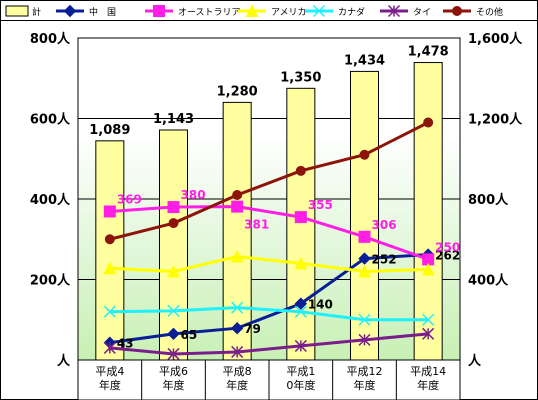 This screenshot has height=400, width=538. Describe the element at coordinates (447, 247) in the screenshot. I see `point-label: 250` at that location.